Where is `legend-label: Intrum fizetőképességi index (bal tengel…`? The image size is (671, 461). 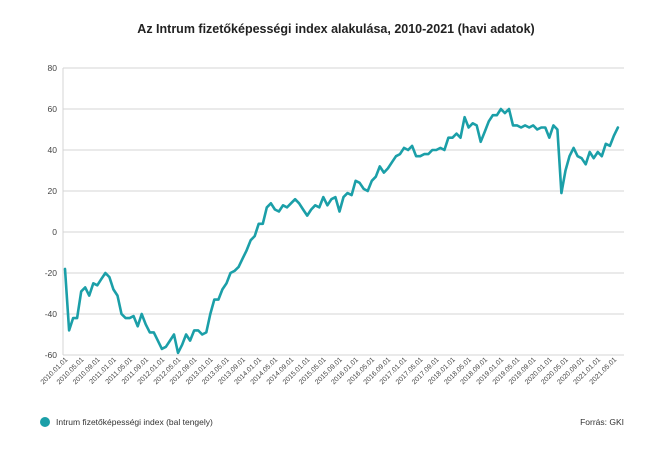 legend-label: Intrum fizetőképességi index (bal tengel… is located at coordinates (134, 422).